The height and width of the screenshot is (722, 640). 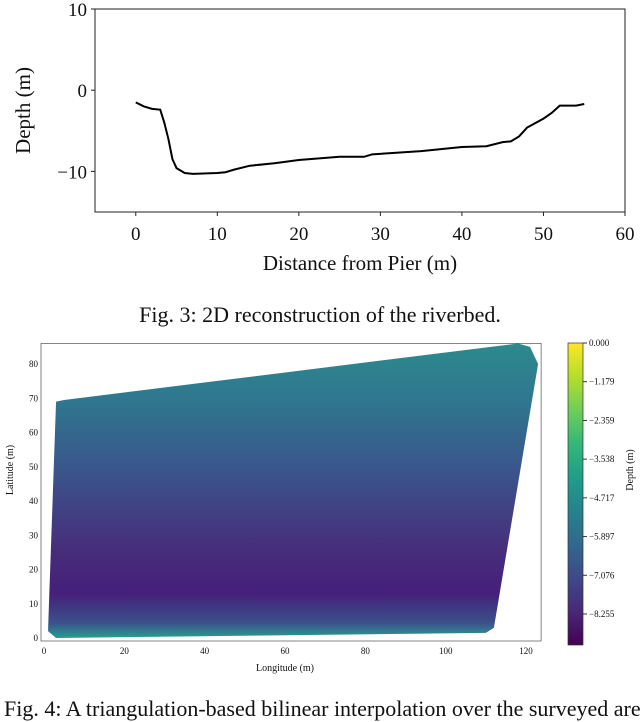 I want to click on depth-profile-line, so click(x=360, y=138).